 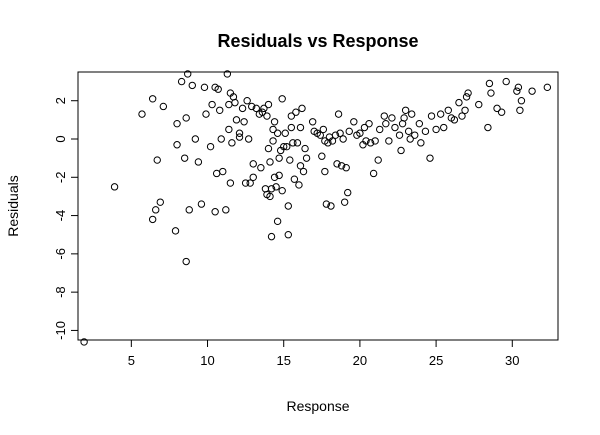 I want to click on y-axis-label: Residuals, so click(x=13, y=205).